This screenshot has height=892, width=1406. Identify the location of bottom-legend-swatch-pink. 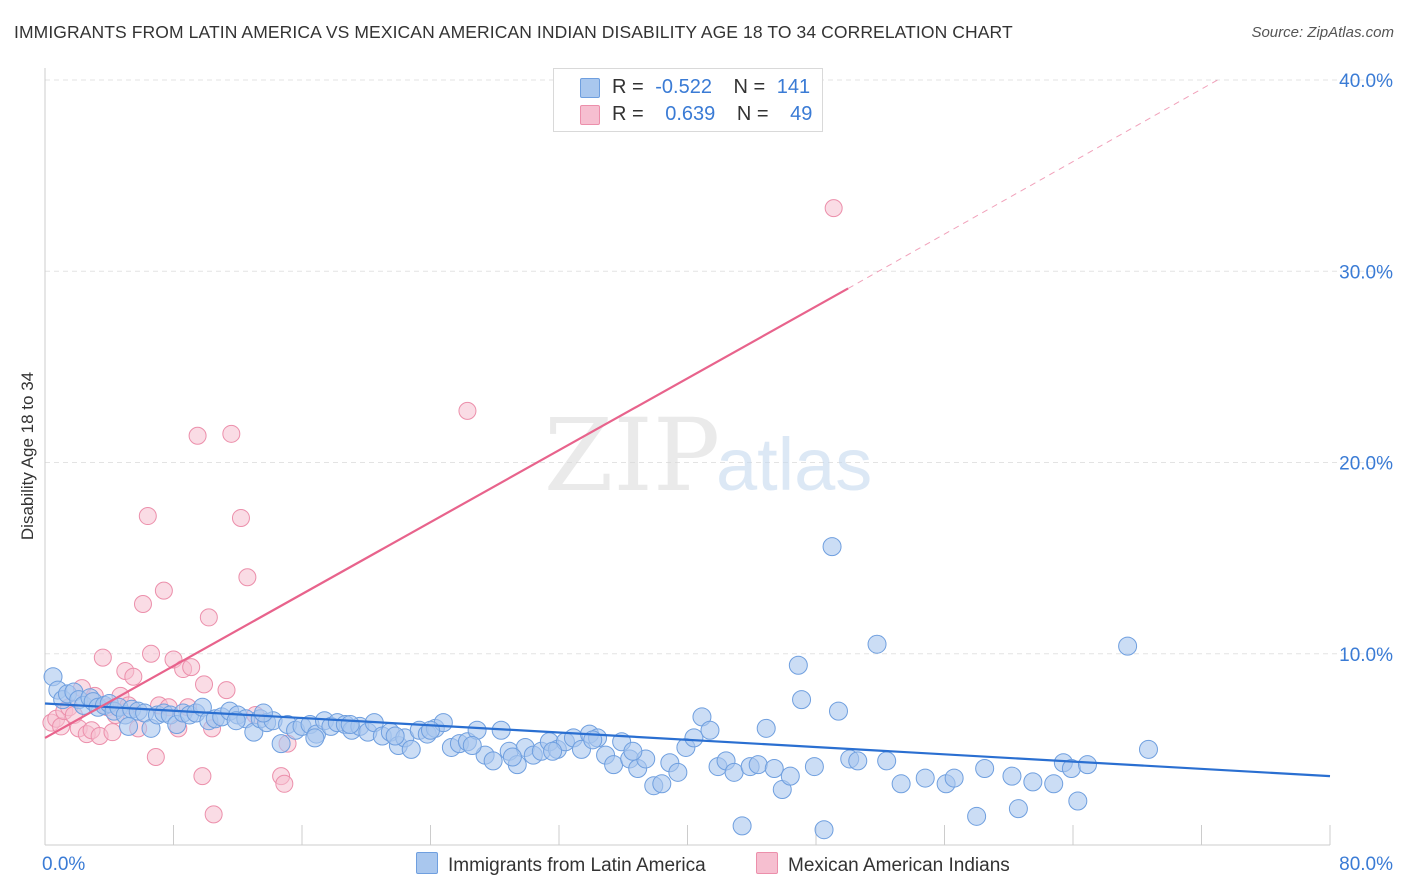
(767, 863).